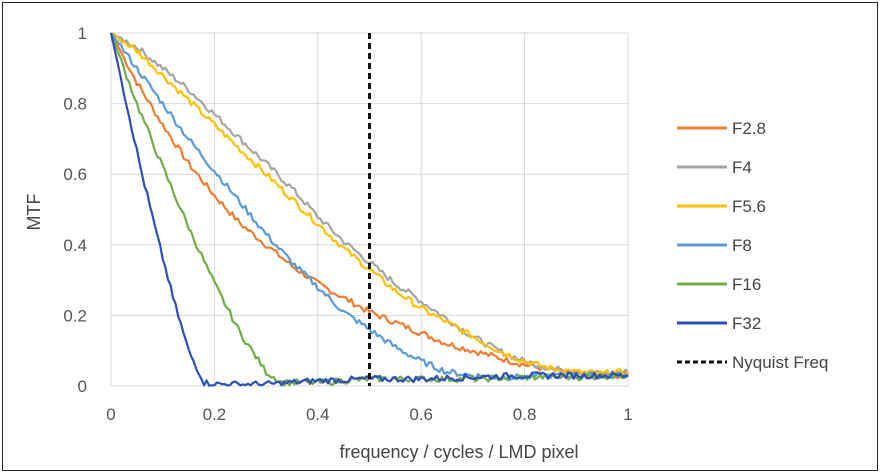  What do you see at coordinates (780, 362) in the screenshot?
I see `legend-label: Nyquist Freq` at bounding box center [780, 362].